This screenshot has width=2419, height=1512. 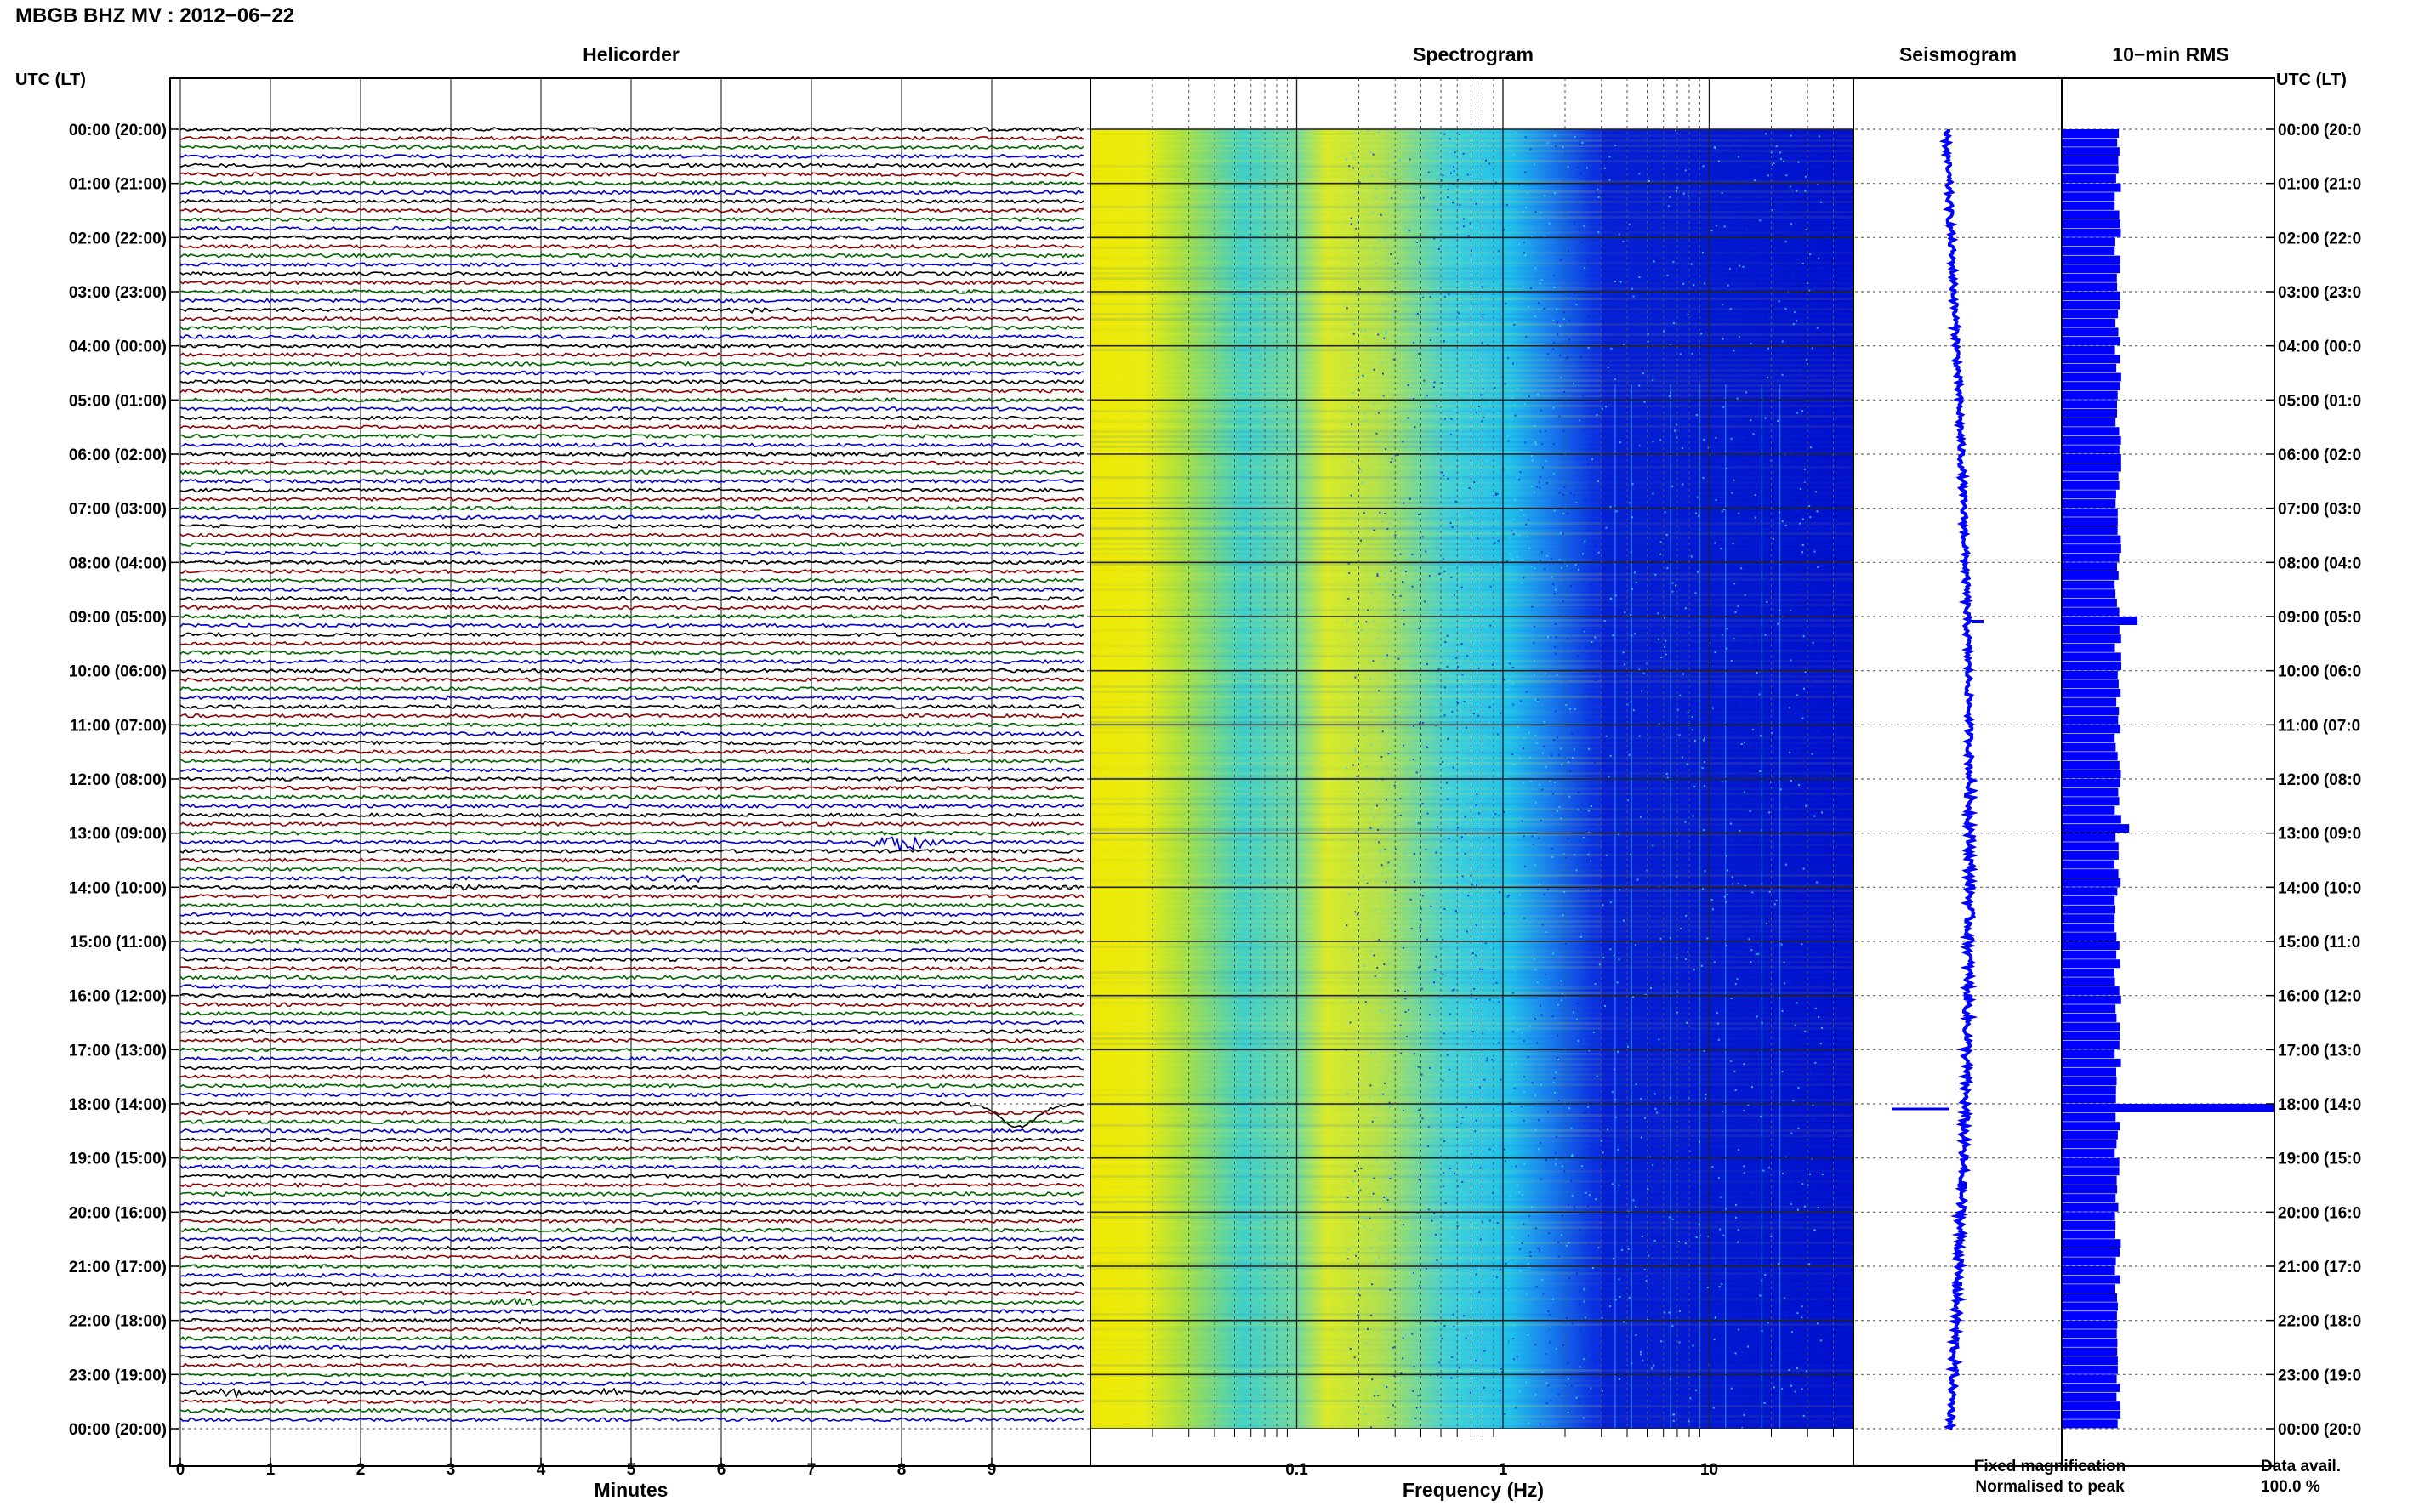 I want to click on time-tick-label-left: 03:00 (23:00), so click(x=118, y=293).